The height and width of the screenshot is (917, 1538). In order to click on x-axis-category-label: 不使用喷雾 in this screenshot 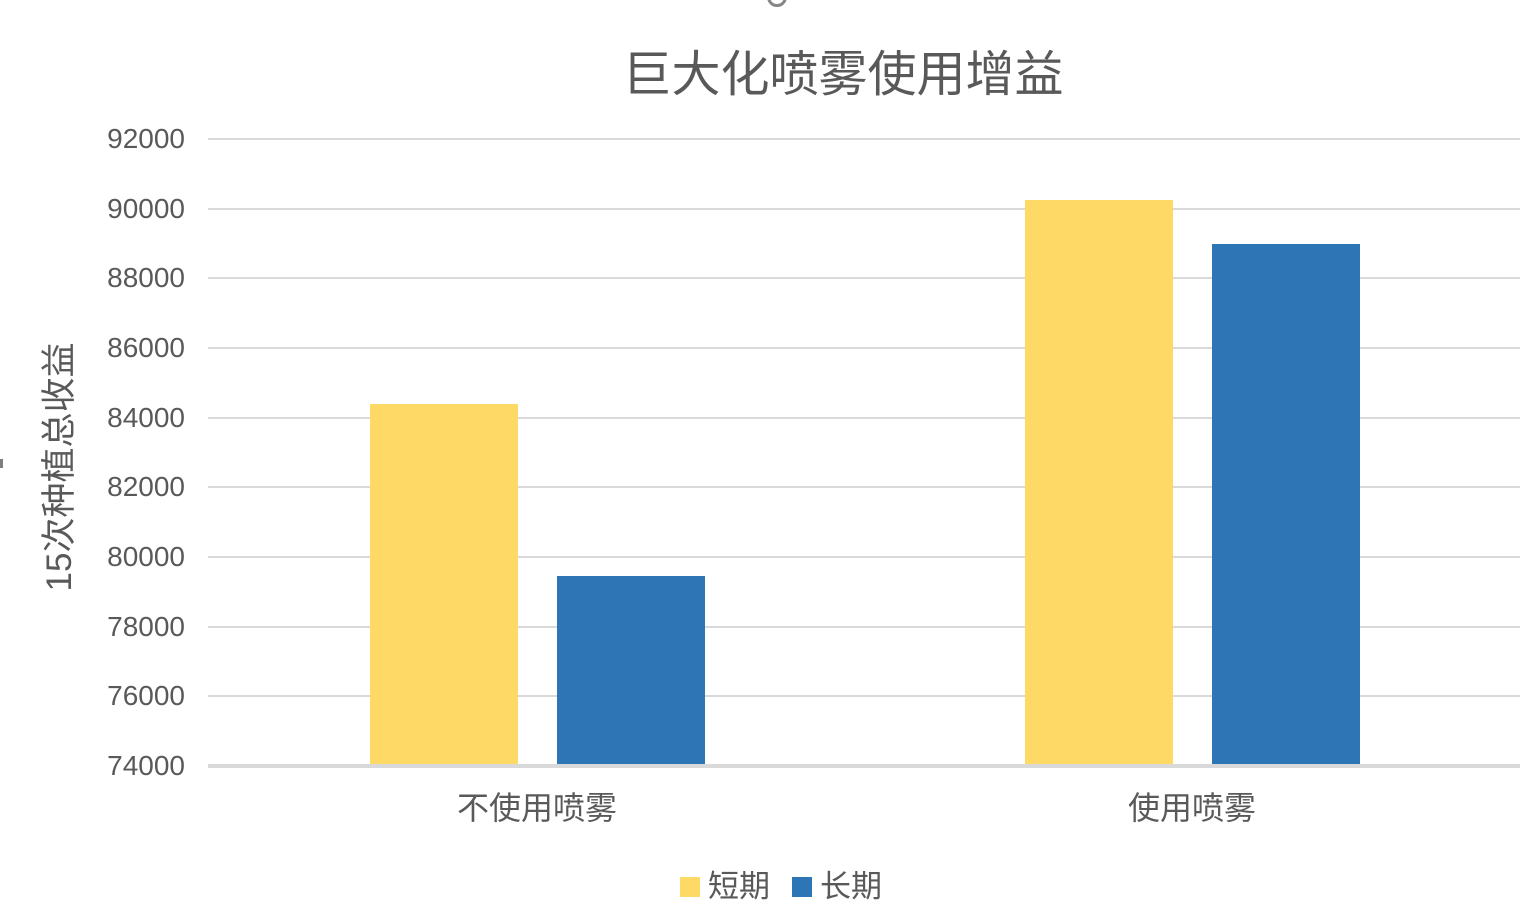, I will do `click(536, 808)`.